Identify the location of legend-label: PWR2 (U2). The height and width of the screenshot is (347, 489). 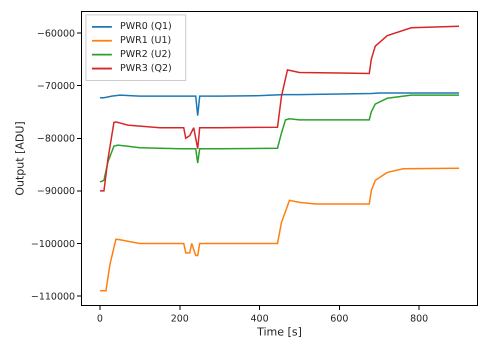
(146, 54).